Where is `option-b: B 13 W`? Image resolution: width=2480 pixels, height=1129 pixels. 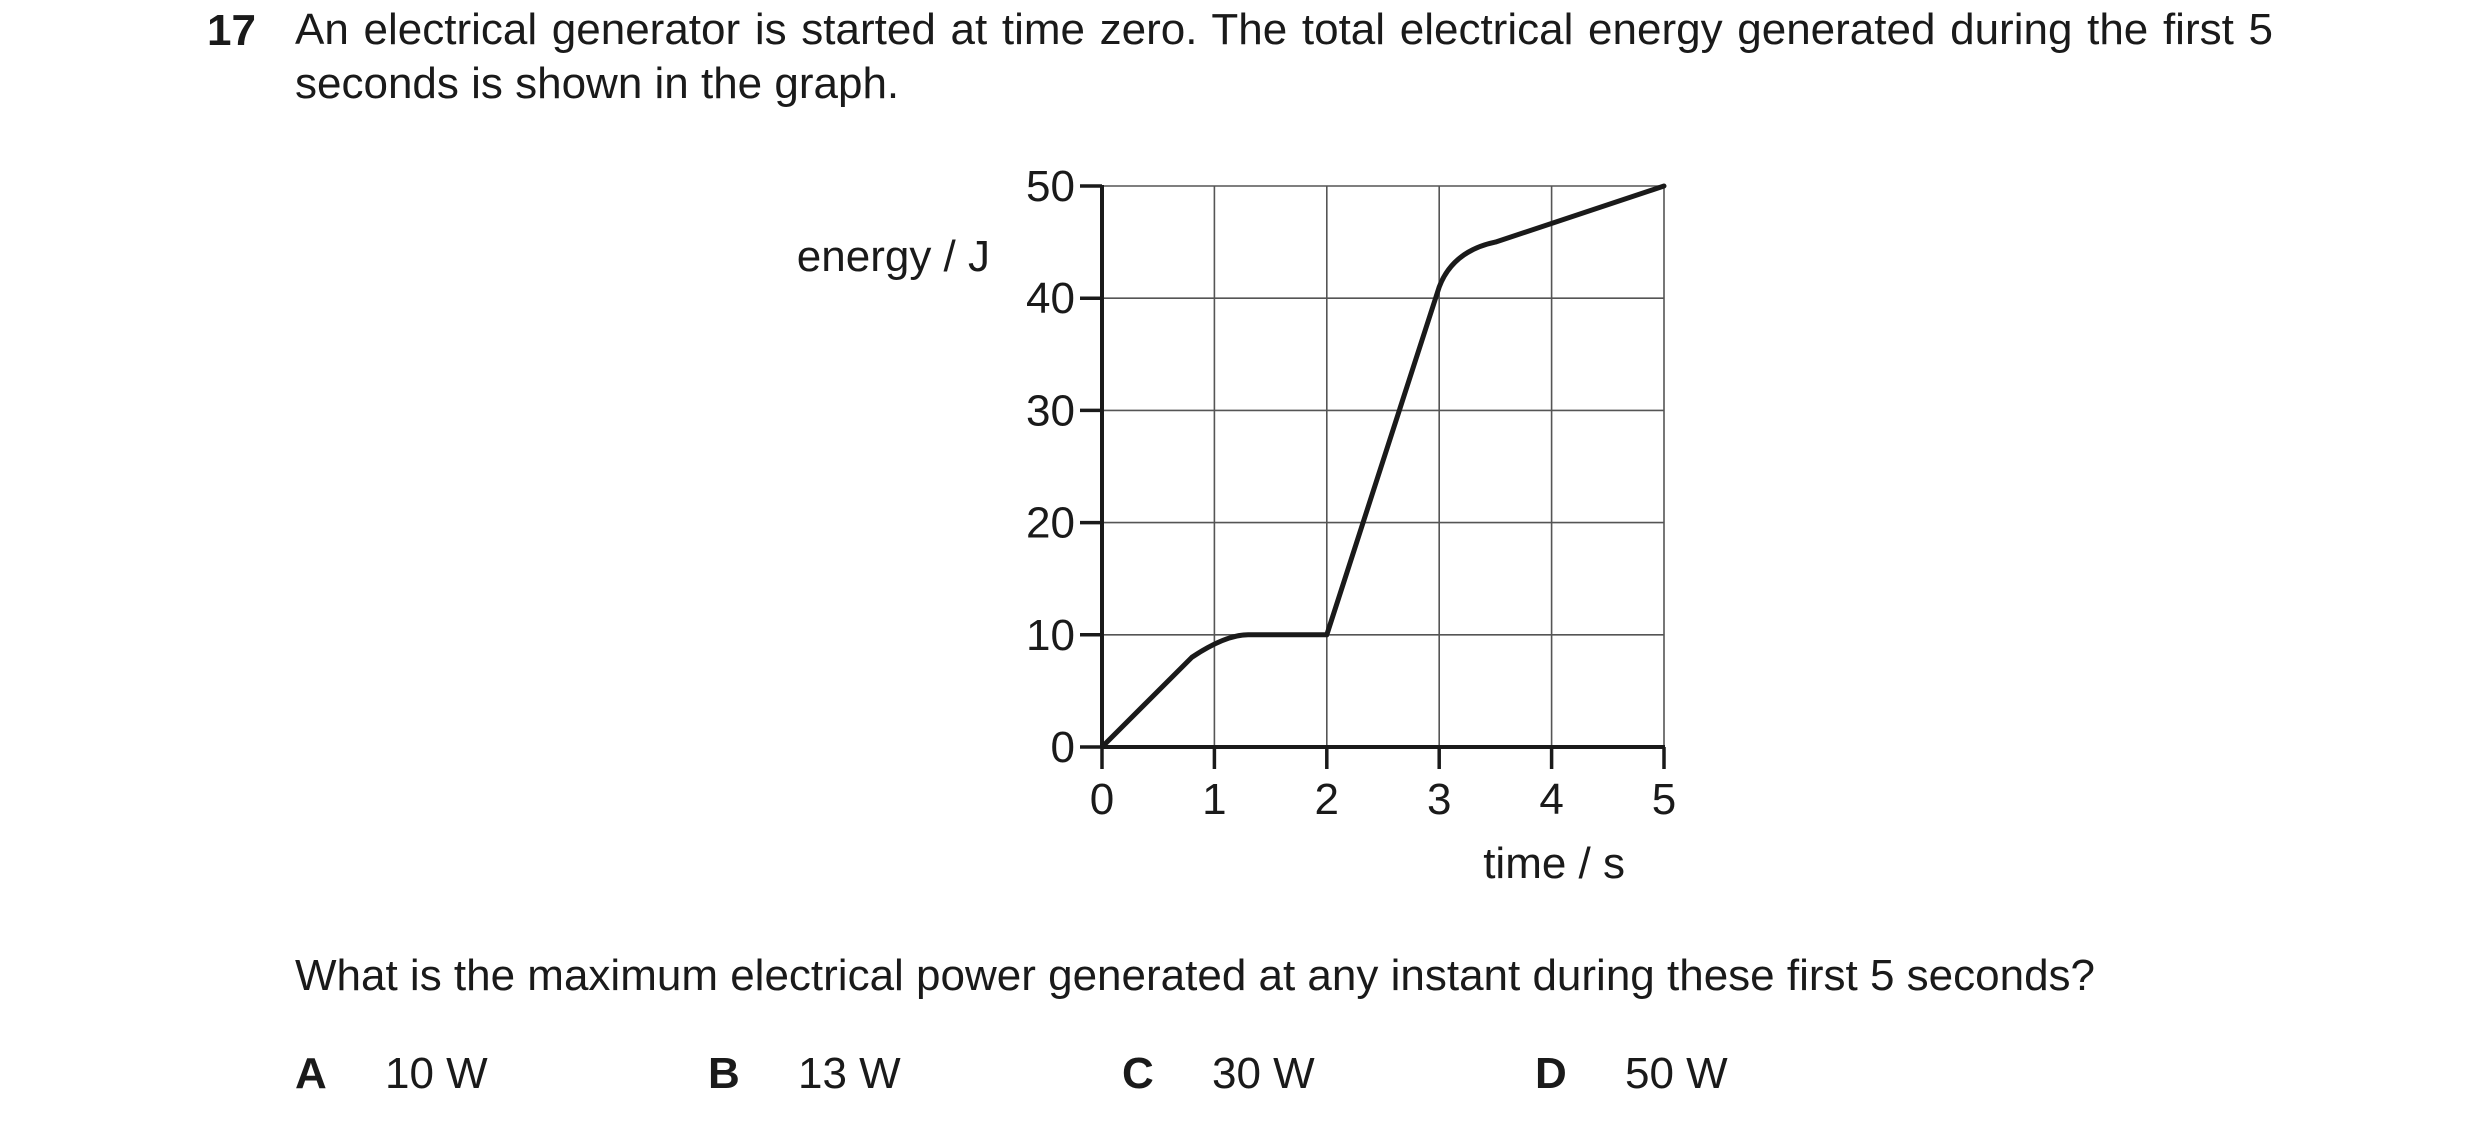
option-b: B 13 W is located at coordinates (804, 1074).